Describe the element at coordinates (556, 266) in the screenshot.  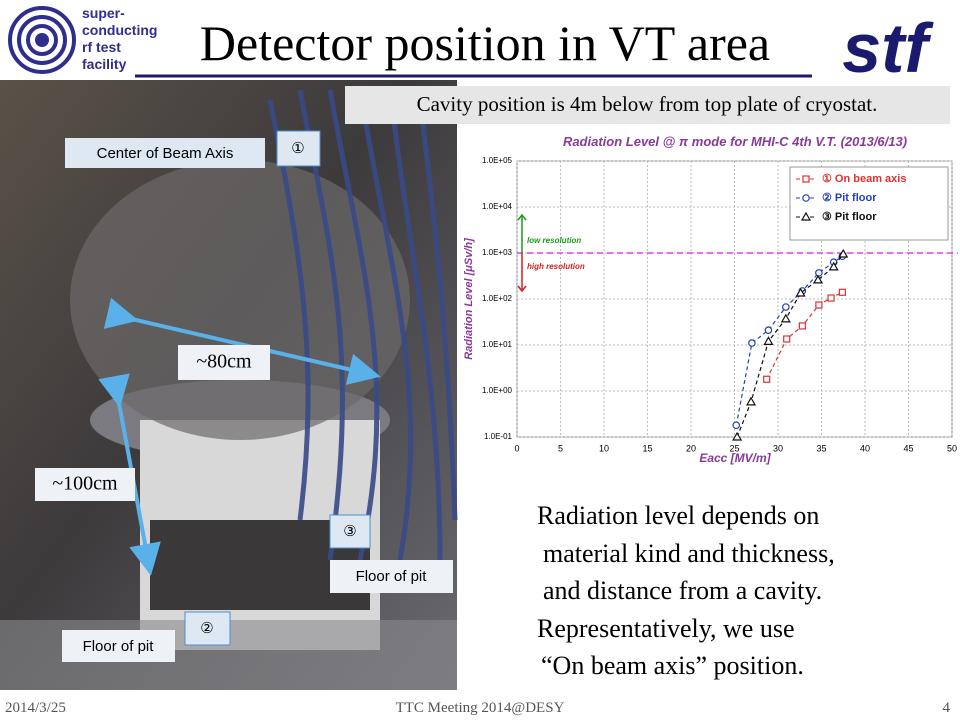
I see `annotation: high resolution` at that location.